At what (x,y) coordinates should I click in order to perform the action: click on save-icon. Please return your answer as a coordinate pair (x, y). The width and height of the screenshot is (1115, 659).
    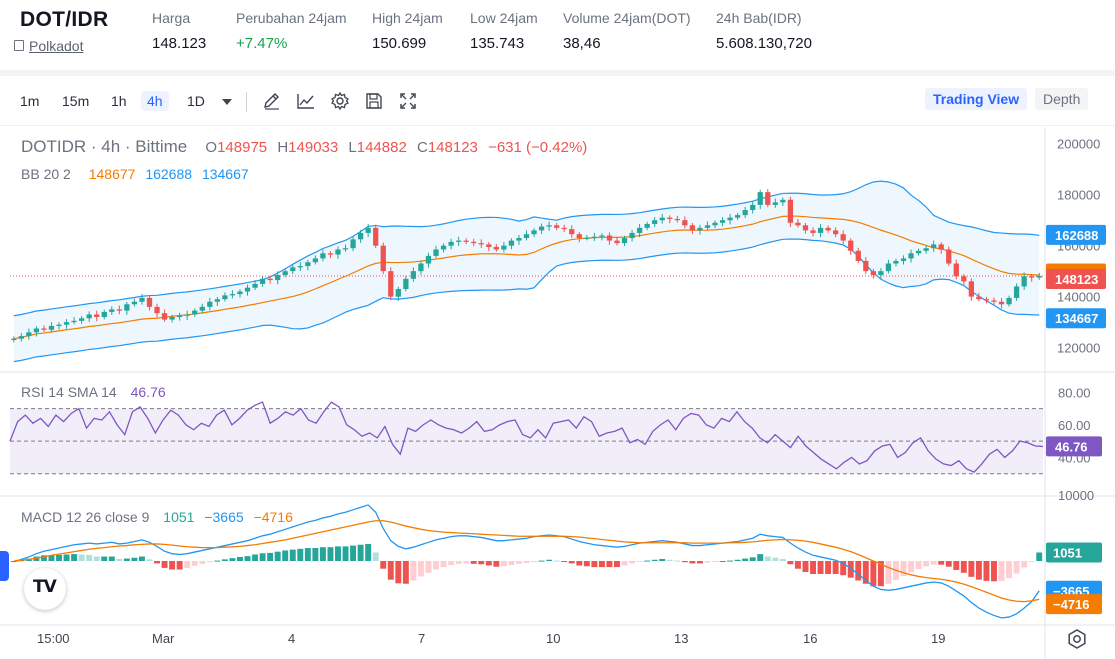
    Looking at the image, I should click on (374, 101).